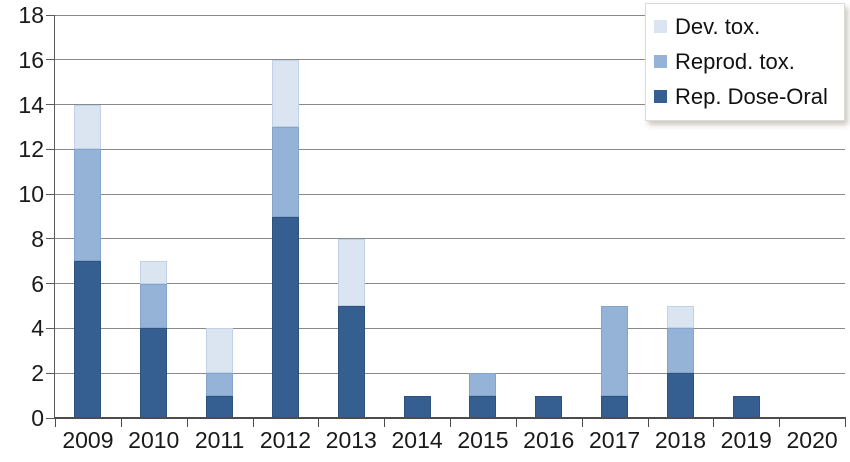  Describe the element at coordinates (37, 238) in the screenshot. I see `y-axis-label-8: 8` at that location.